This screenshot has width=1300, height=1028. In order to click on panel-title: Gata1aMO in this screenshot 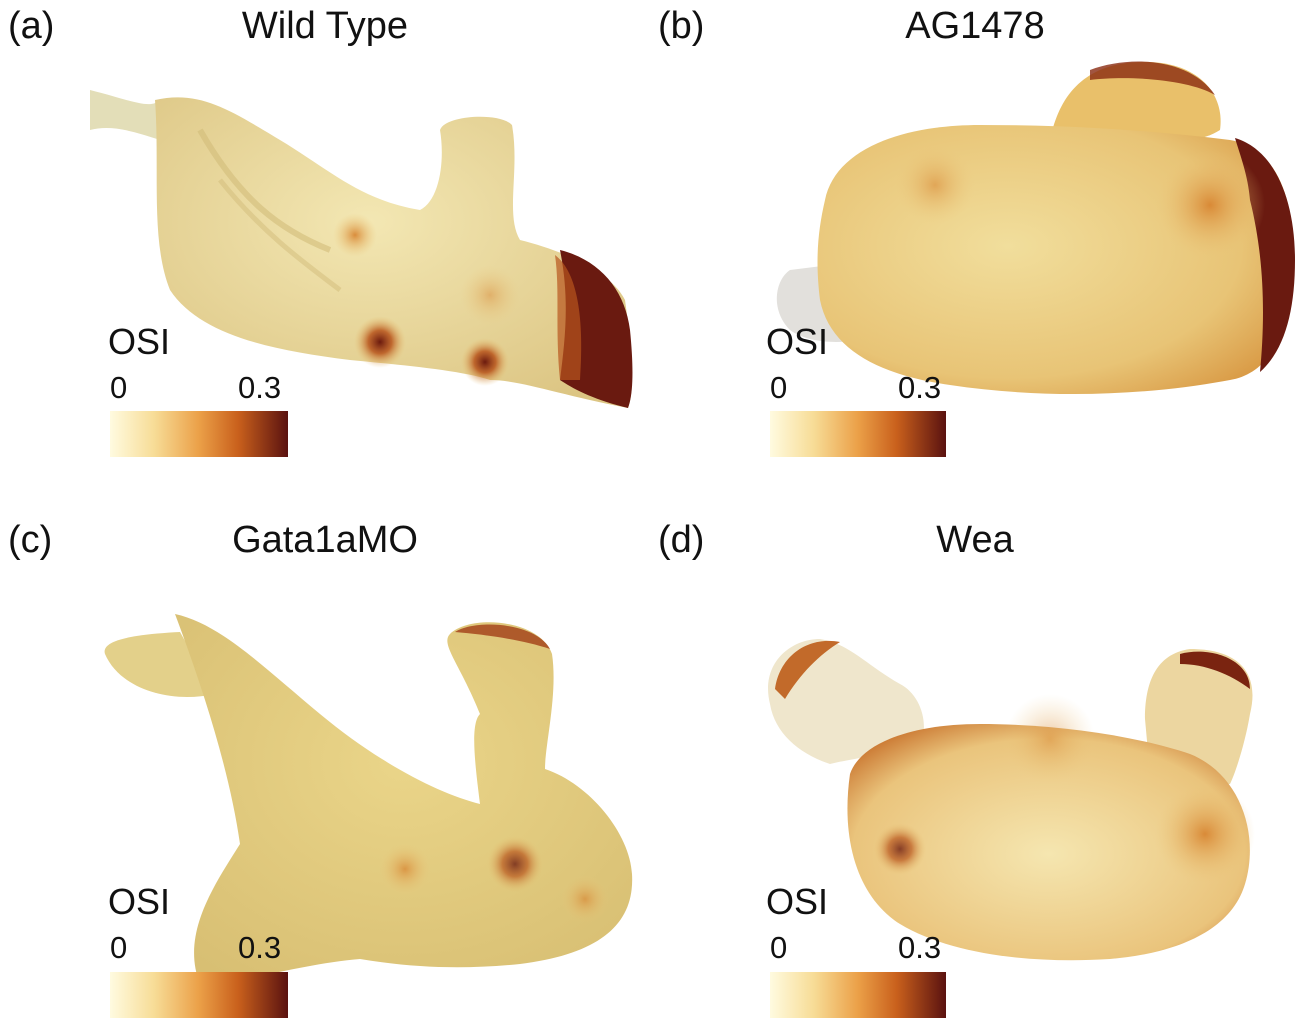, I will do `click(325, 540)`.